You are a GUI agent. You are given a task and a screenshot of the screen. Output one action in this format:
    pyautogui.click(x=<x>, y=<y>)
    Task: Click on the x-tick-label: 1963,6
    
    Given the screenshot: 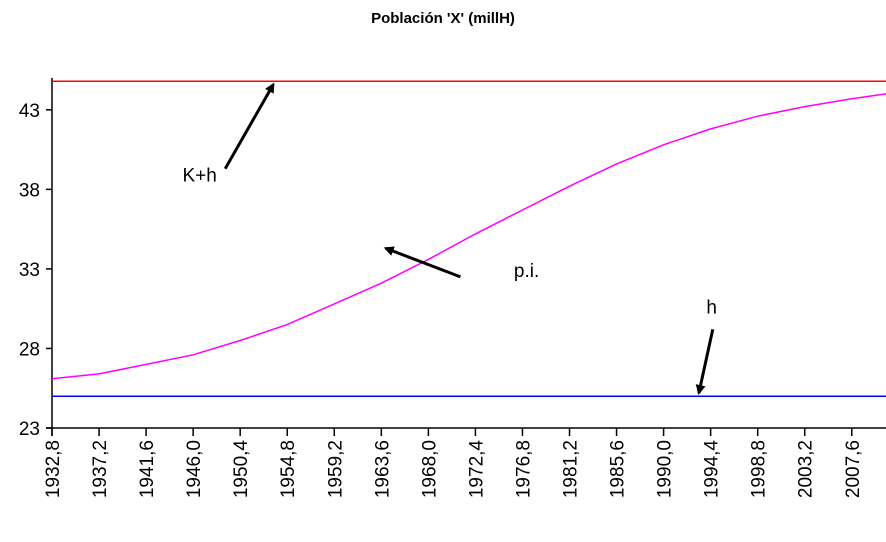 What is the action you would take?
    pyautogui.click(x=382, y=469)
    